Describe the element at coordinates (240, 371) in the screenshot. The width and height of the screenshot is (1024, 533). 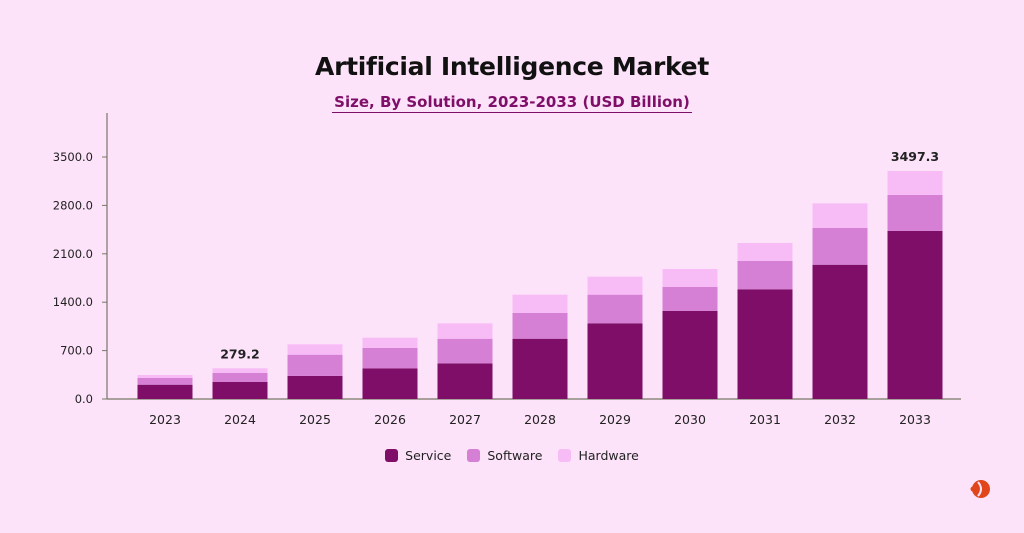
I see `bar-hardware-2024` at that location.